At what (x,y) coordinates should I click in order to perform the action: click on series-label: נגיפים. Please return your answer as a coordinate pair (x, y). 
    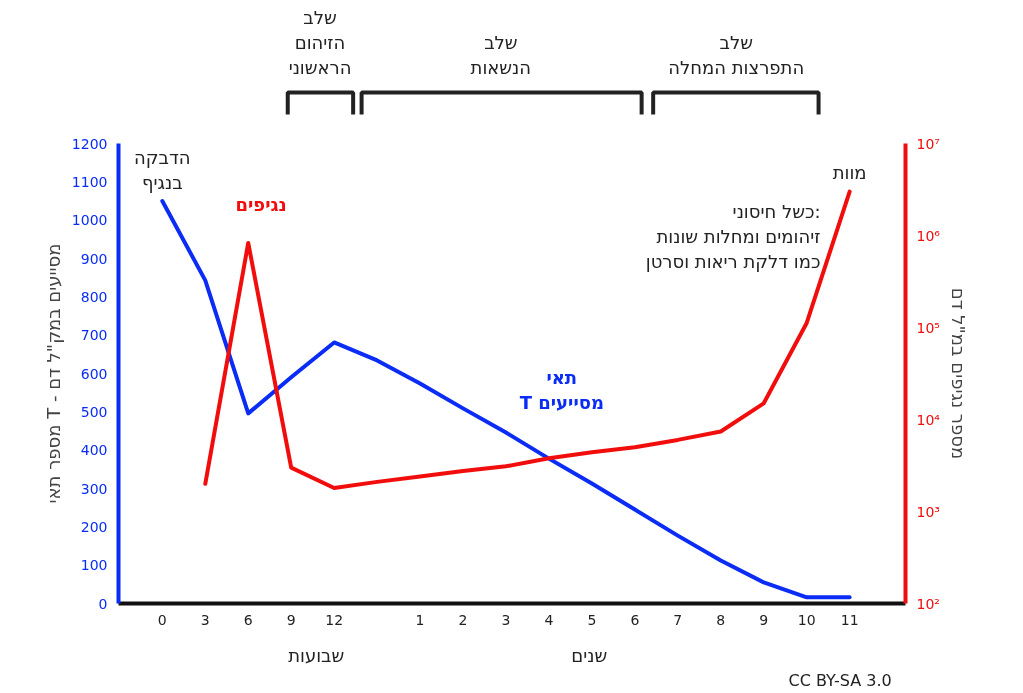
    Looking at the image, I should click on (261, 205).